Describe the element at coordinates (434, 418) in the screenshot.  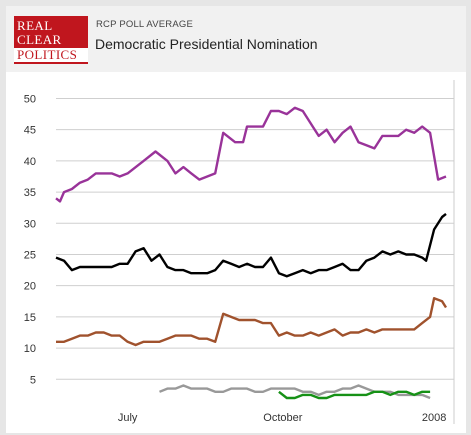
I see `x-tick-label-2: 2008` at that location.